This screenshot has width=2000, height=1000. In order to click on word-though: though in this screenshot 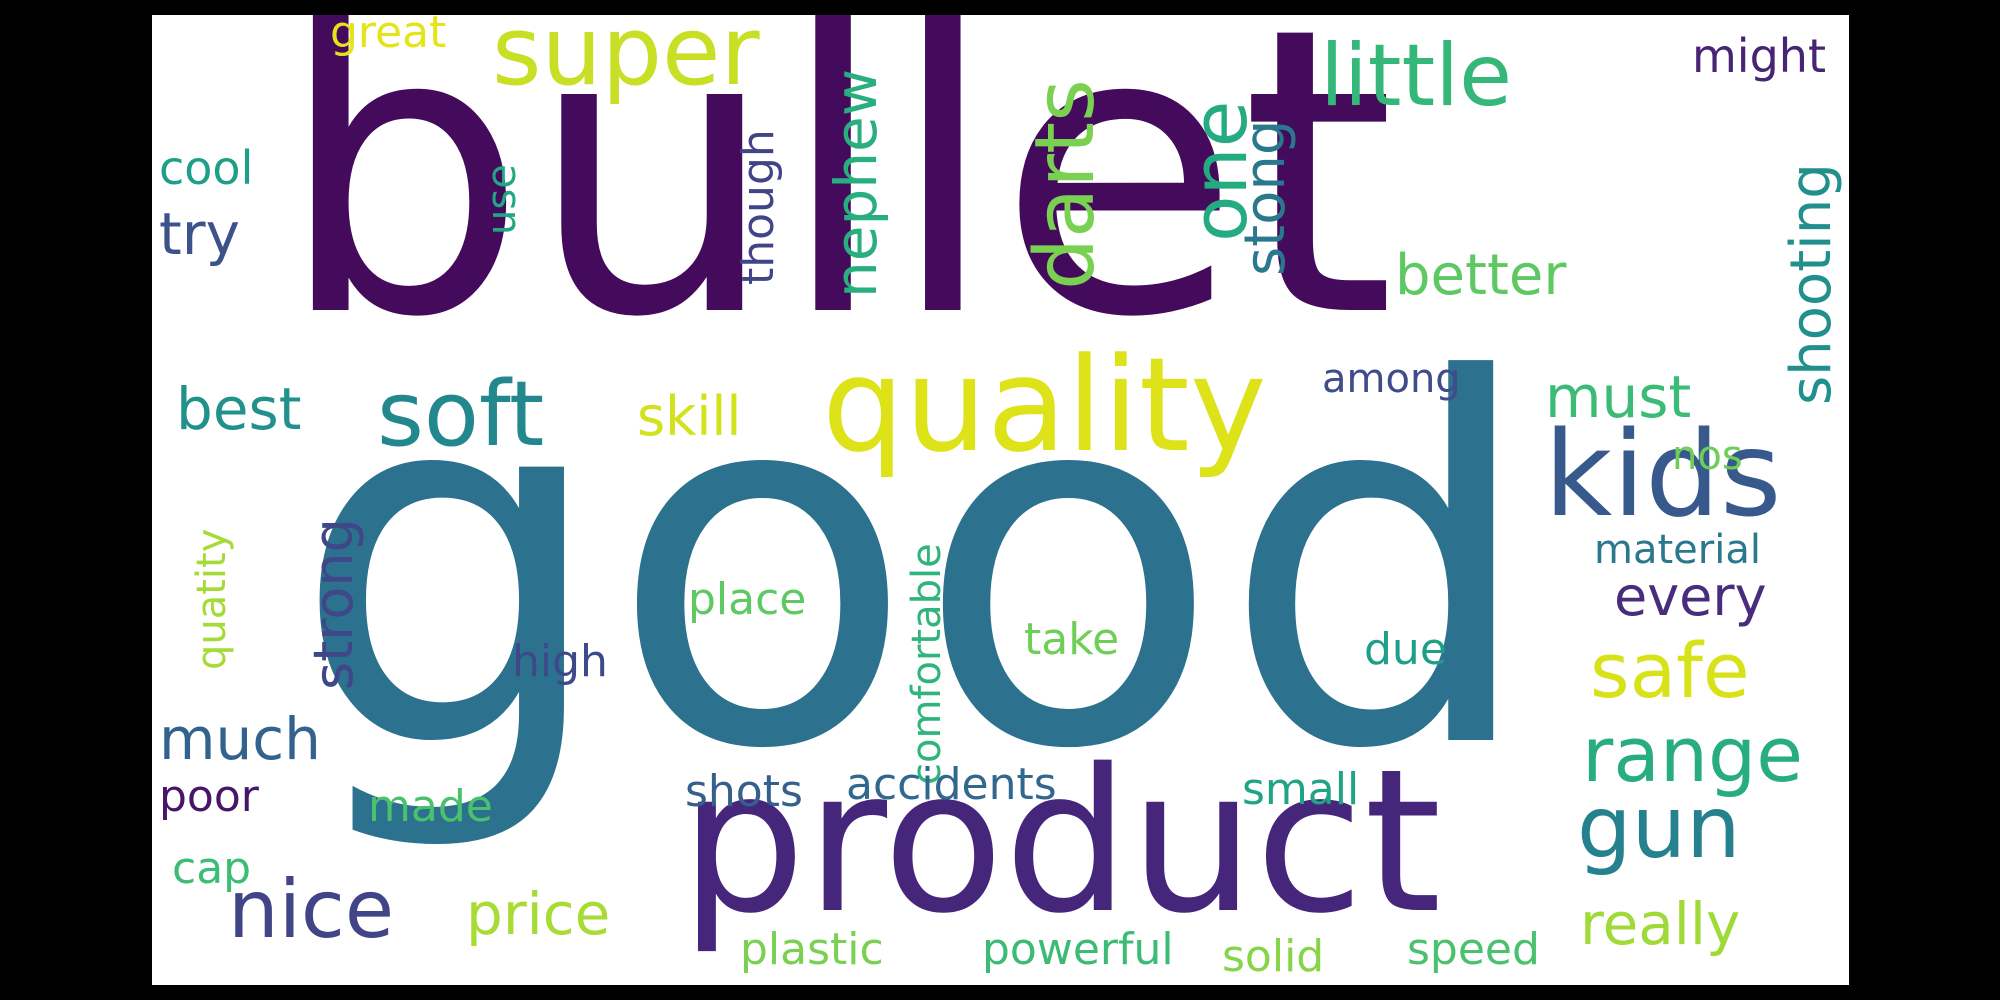, I will do `click(758, 207)`.